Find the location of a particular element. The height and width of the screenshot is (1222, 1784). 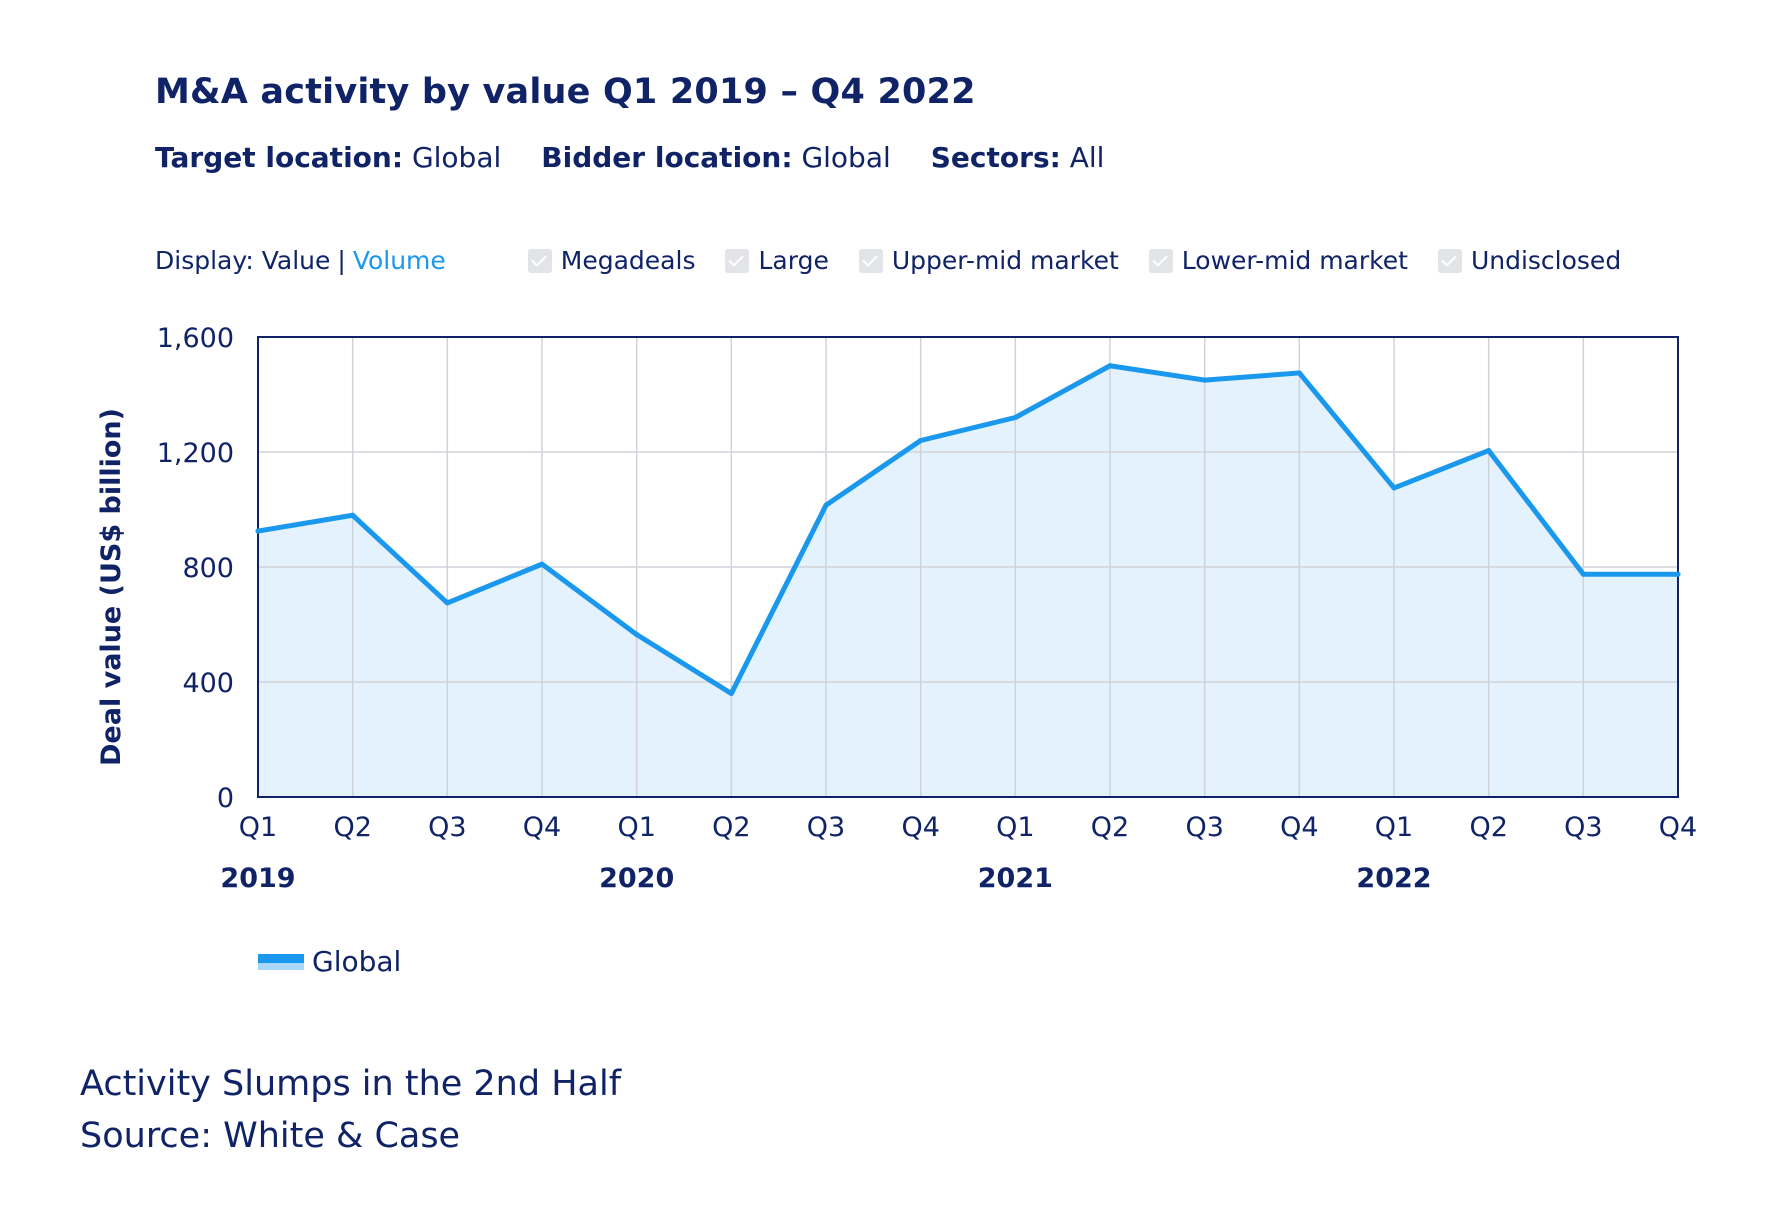

x-year-label: 2020 is located at coordinates (636, 878).